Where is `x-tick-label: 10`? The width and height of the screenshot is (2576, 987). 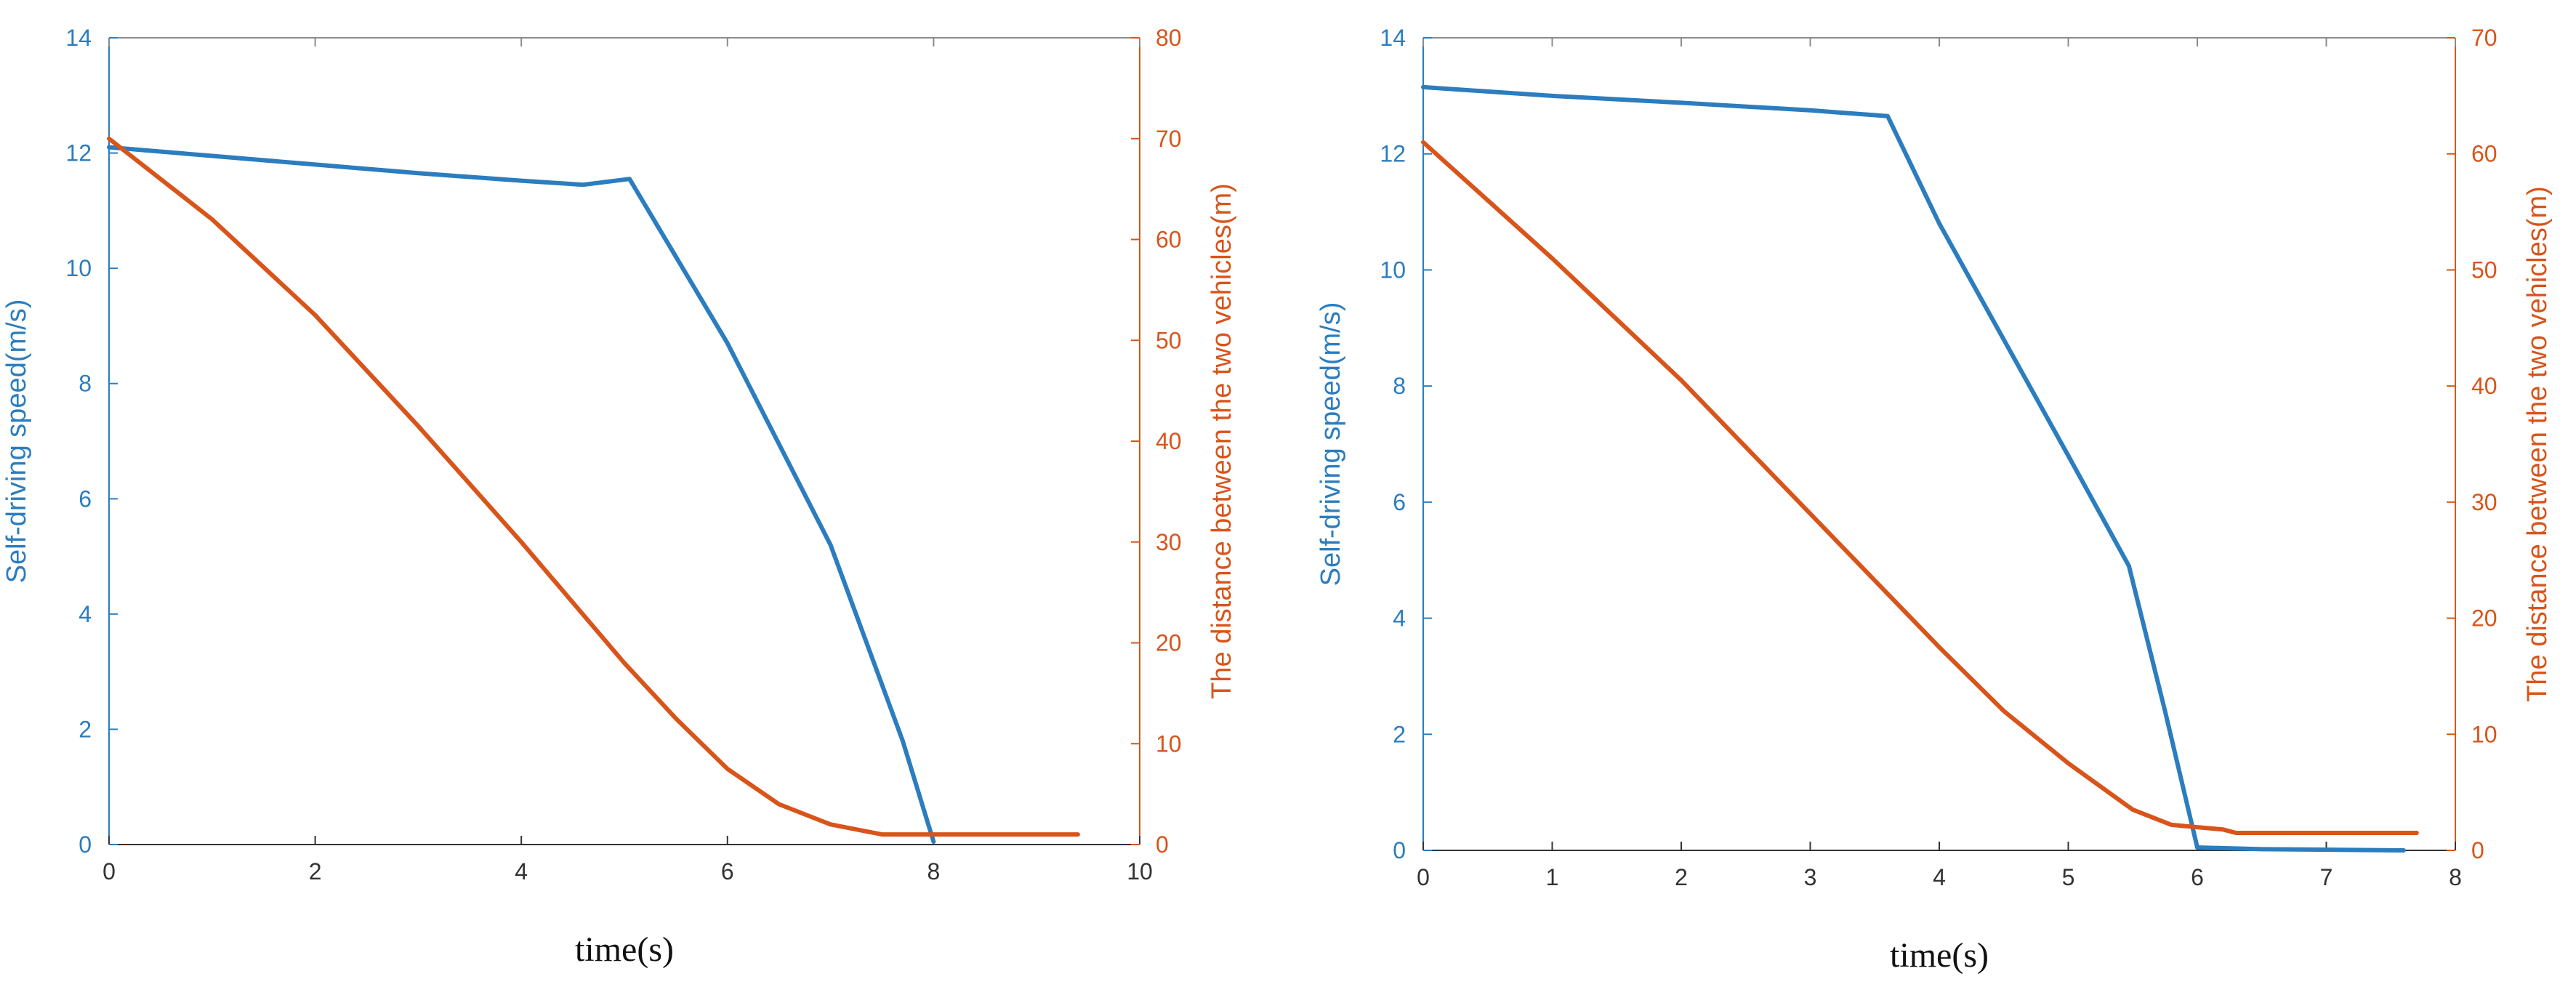
x-tick-label: 10 is located at coordinates (1140, 871).